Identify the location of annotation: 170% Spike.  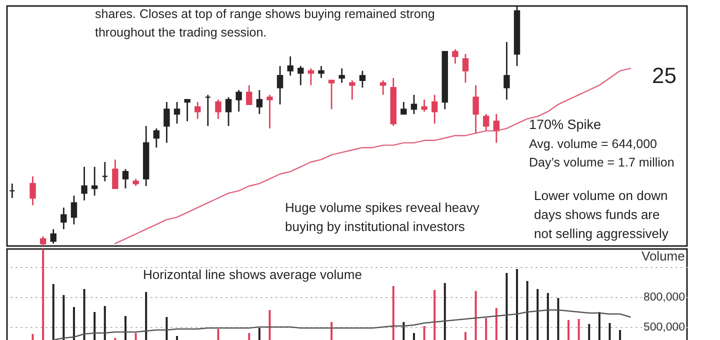
(565, 124).